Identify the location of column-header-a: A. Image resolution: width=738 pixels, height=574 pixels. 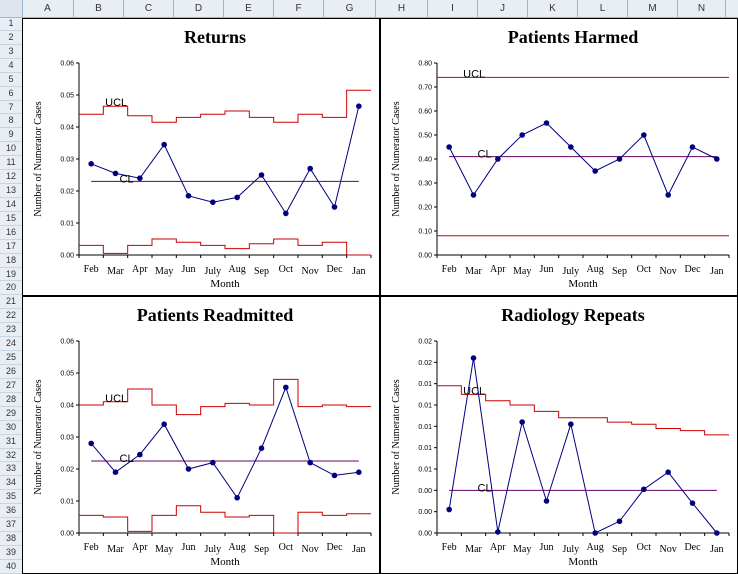
(48, 8).